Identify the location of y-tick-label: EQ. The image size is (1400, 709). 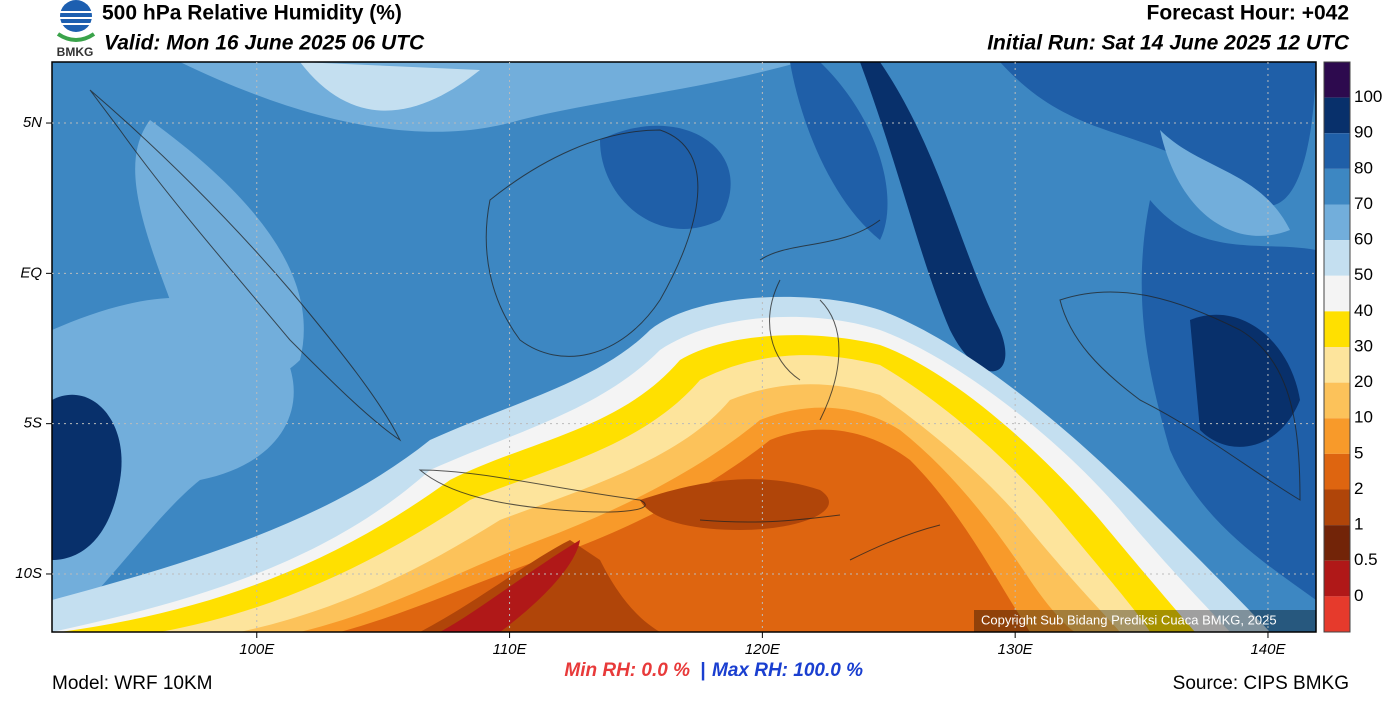
(31, 272).